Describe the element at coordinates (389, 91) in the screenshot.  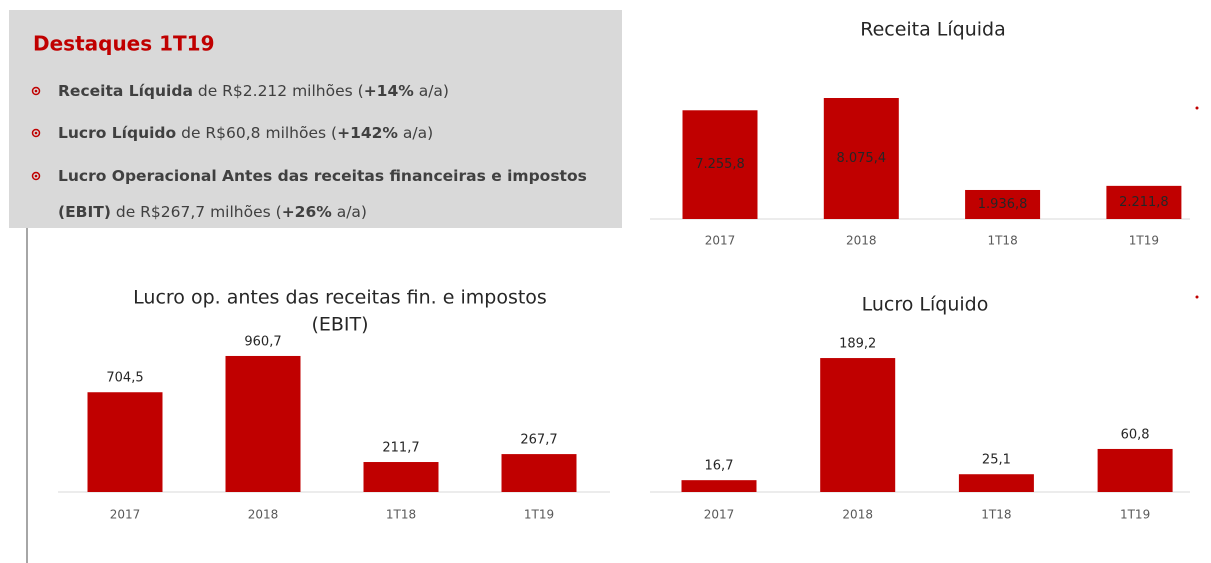
I see `bullet-segment: +14%` at that location.